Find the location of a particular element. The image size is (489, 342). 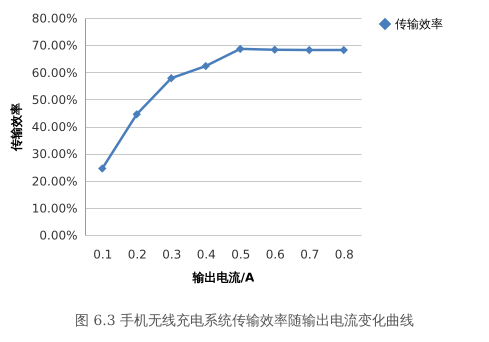

y-tick-label: 40.00% is located at coordinates (55, 127).